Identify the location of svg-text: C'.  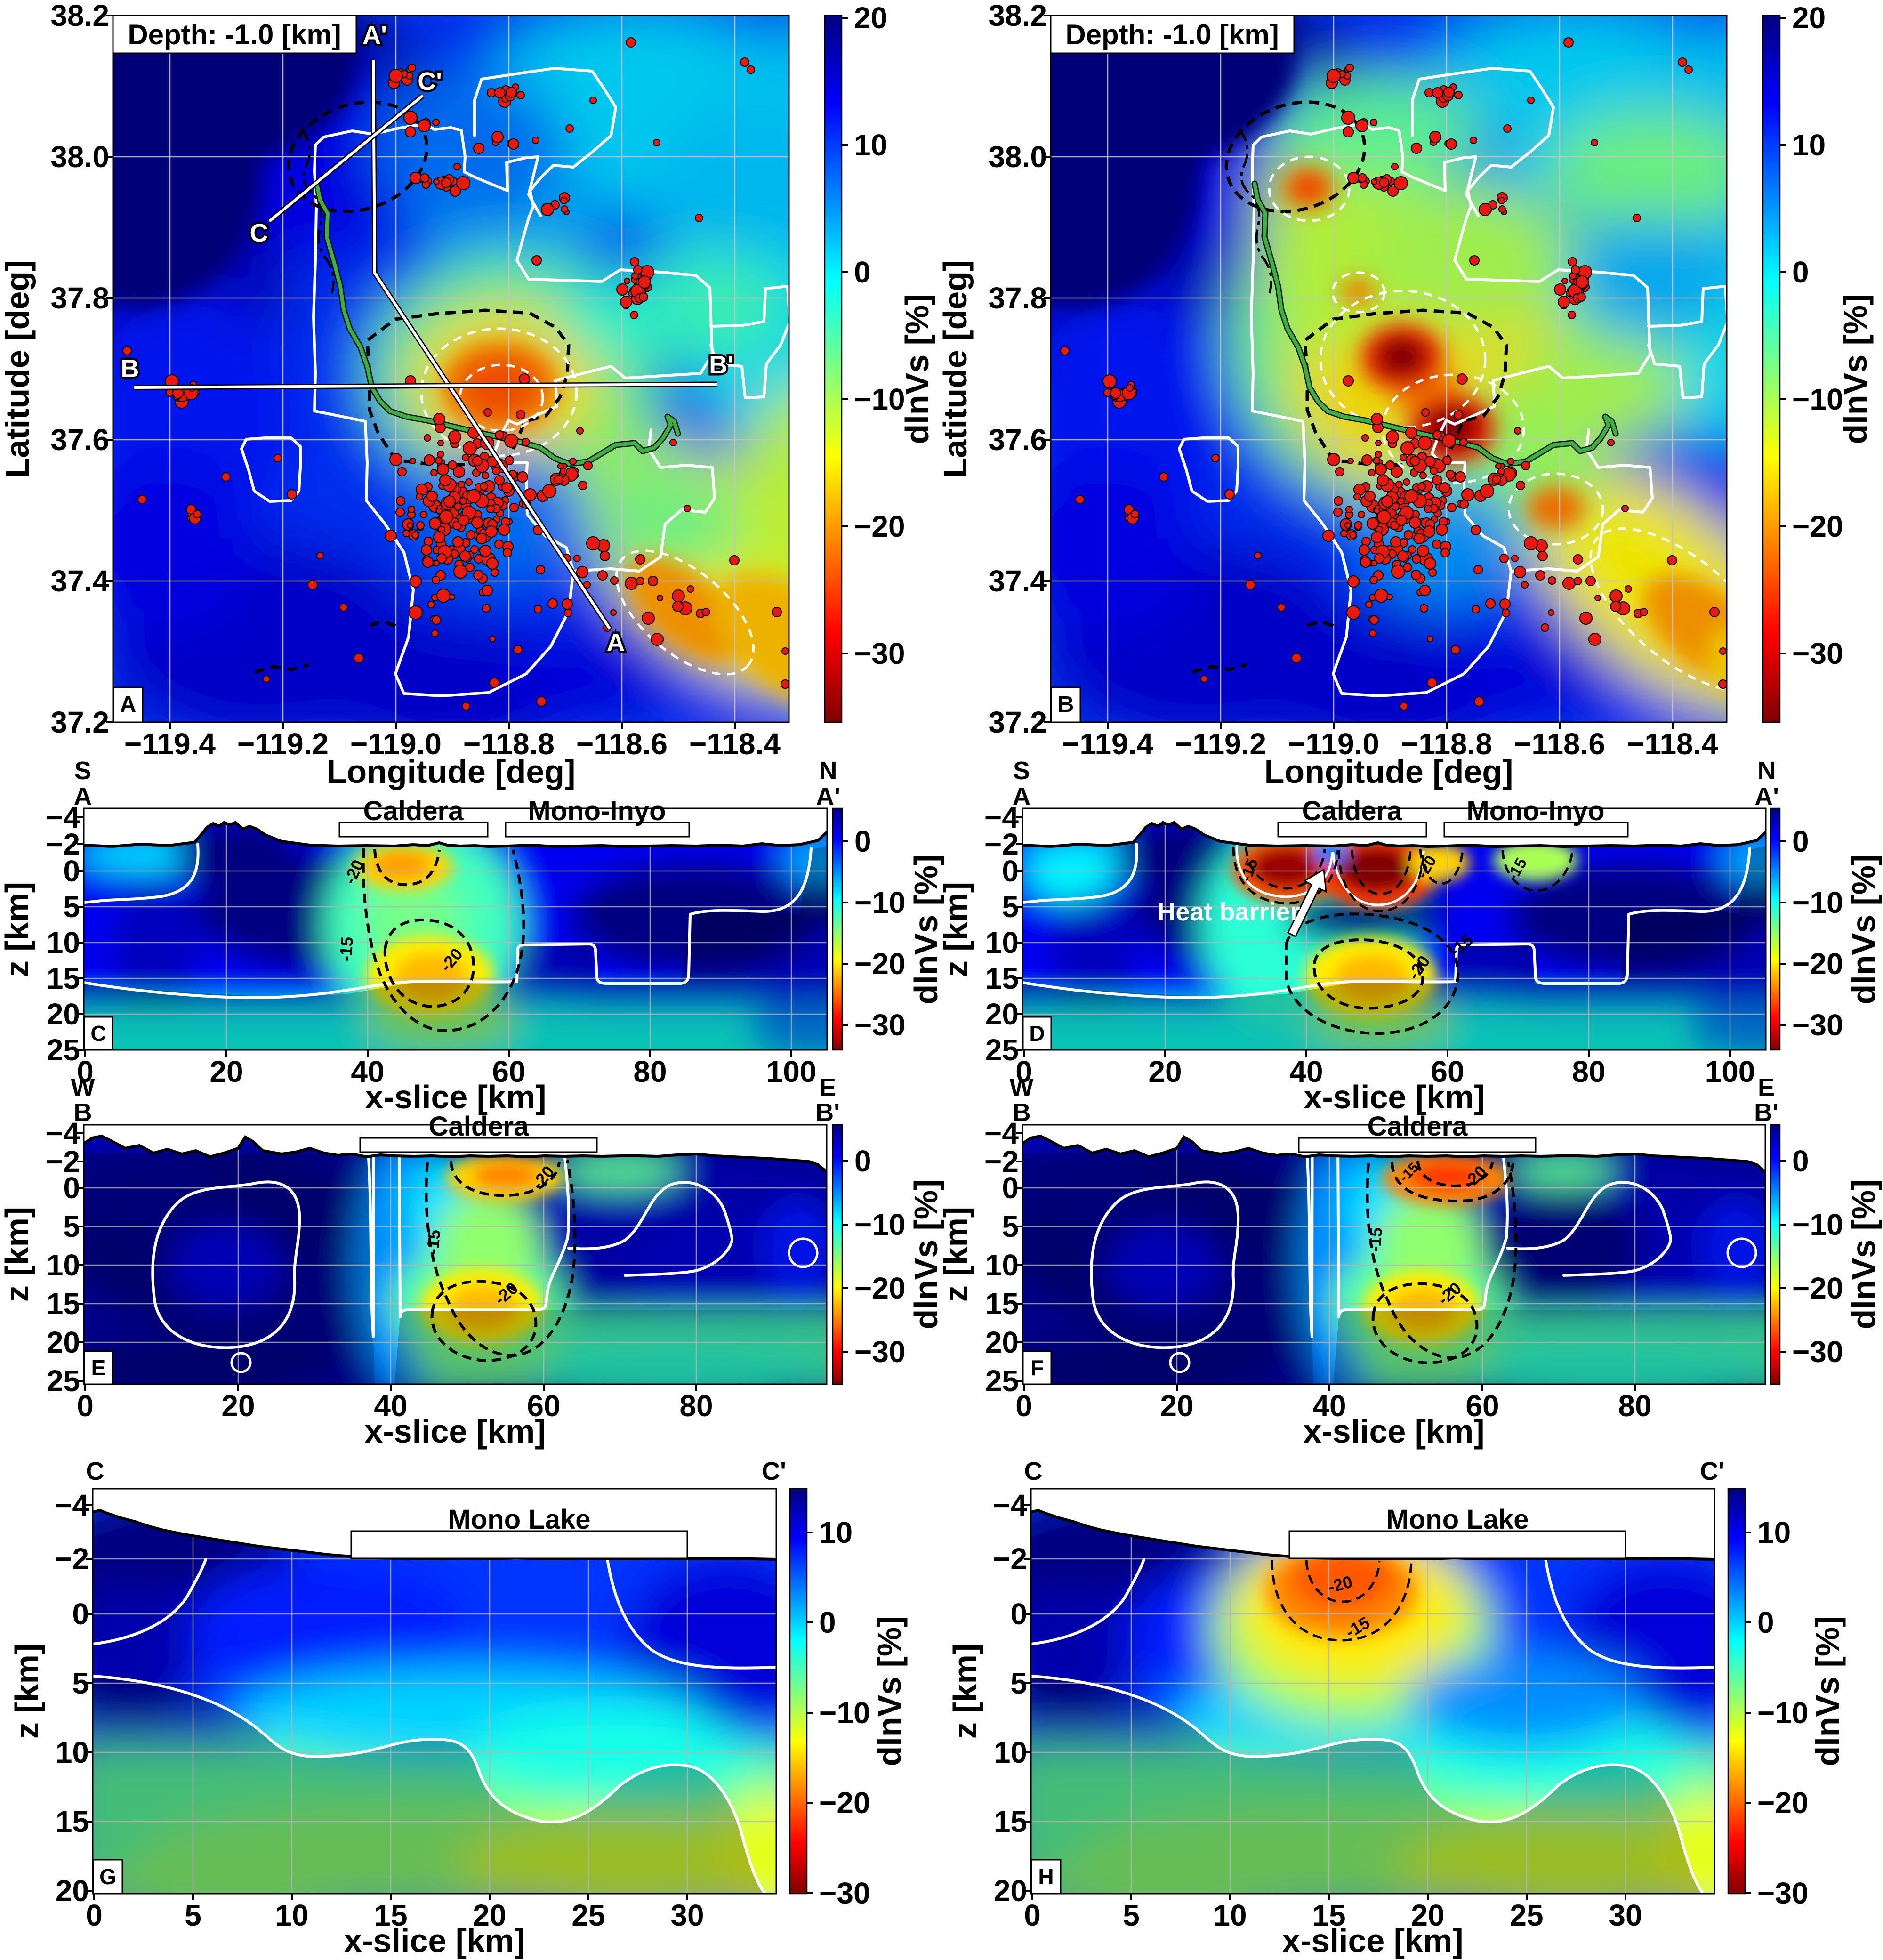
(430, 81).